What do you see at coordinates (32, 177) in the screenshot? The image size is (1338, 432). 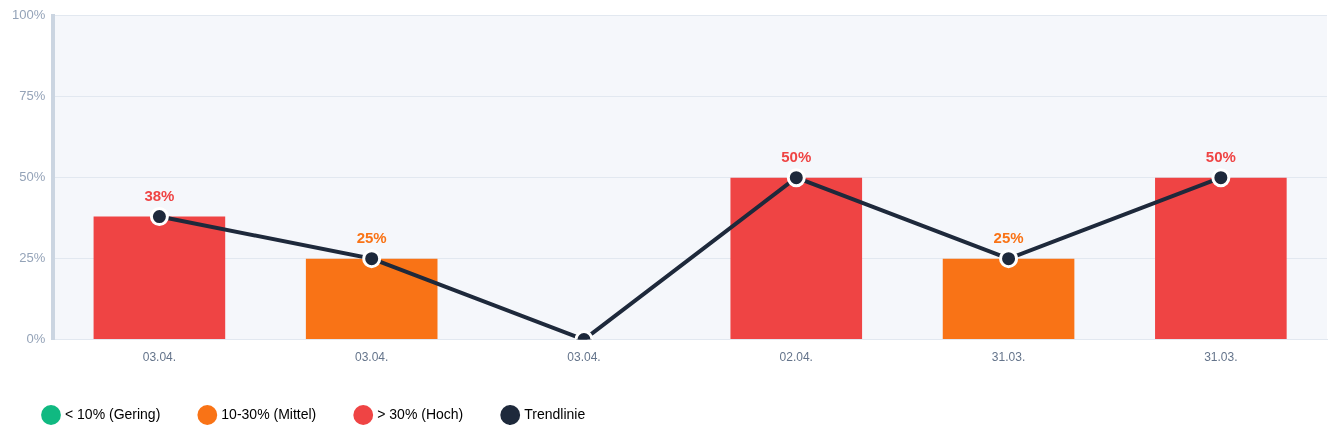 I see `y-tick-label: 50%` at bounding box center [32, 177].